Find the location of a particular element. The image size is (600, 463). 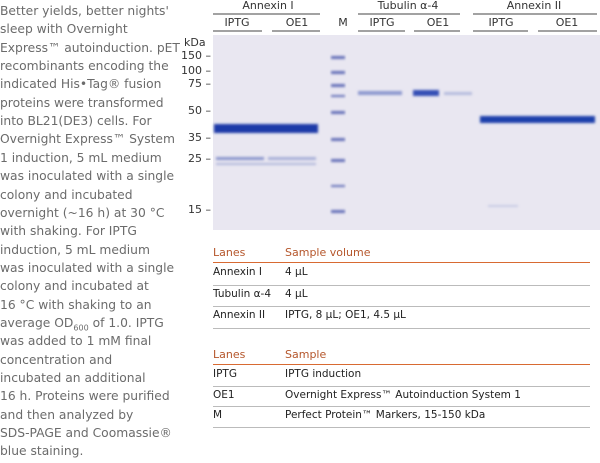

caption-line: overnight (~16 h) at 30 °C is located at coordinates (82, 212).